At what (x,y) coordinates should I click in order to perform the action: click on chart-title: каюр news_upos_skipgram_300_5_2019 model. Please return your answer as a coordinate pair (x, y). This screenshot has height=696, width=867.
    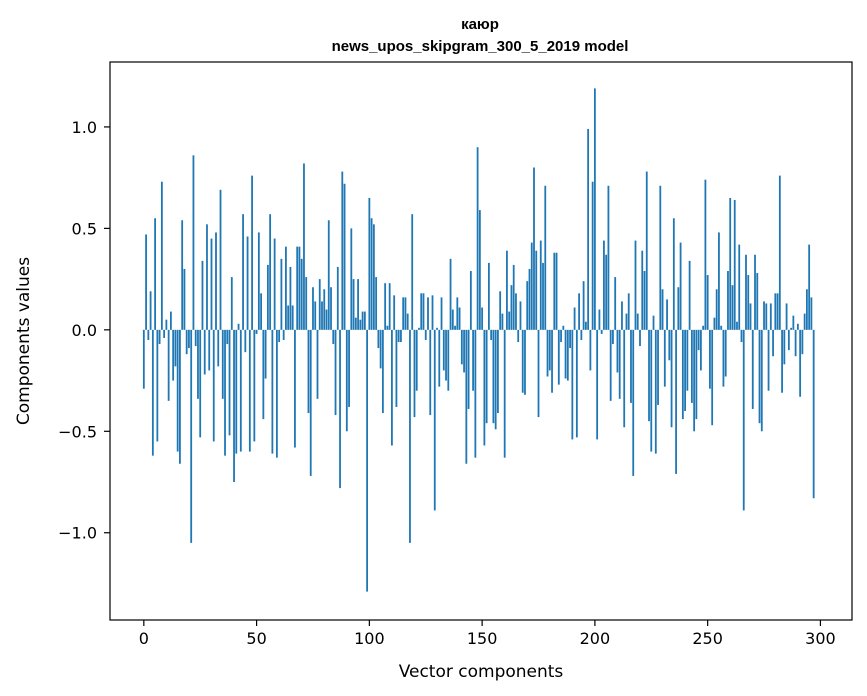
    Looking at the image, I should click on (480, 35).